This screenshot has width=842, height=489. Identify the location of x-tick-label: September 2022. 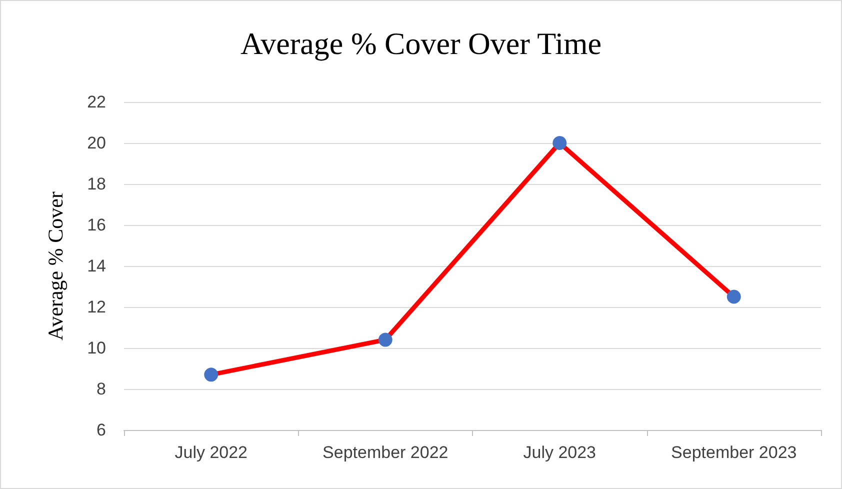
(385, 452).